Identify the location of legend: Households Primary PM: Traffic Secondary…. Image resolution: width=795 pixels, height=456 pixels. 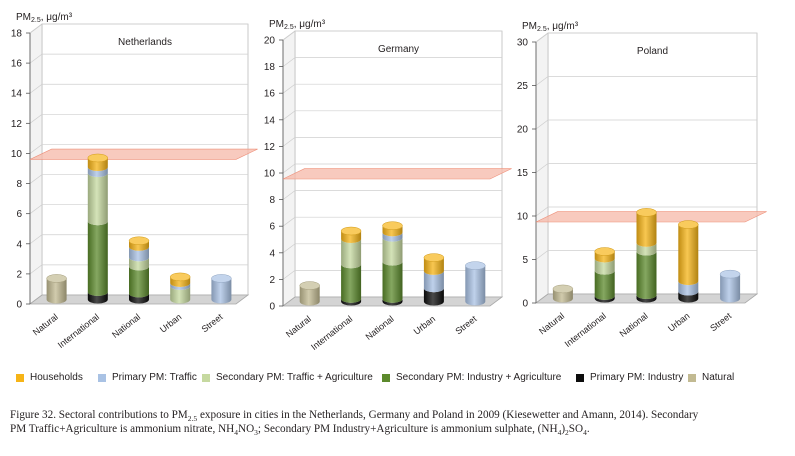
(401, 380).